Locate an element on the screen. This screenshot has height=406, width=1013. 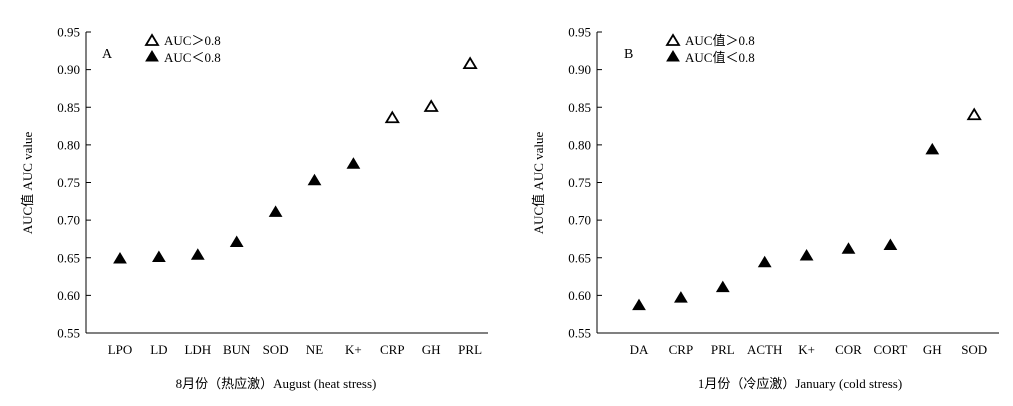
x-tick-label: ACTH is located at coordinates (764, 349).